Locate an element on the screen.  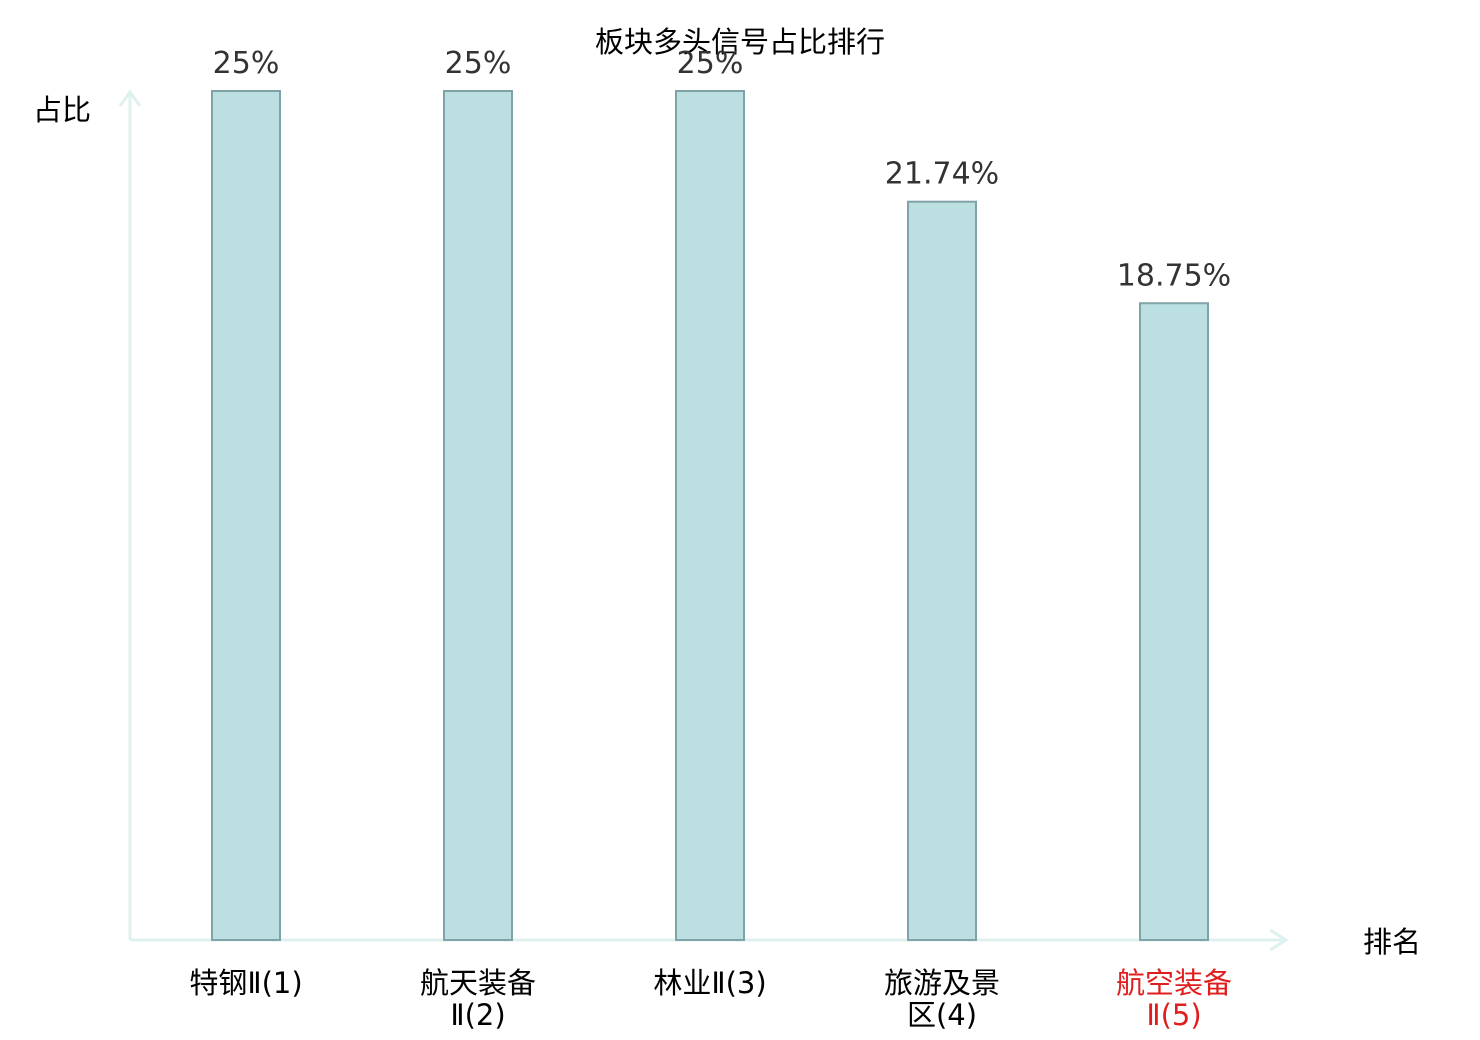
x-tick-label-2-line-2: Ⅱ(2) is located at coordinates (477, 1015).